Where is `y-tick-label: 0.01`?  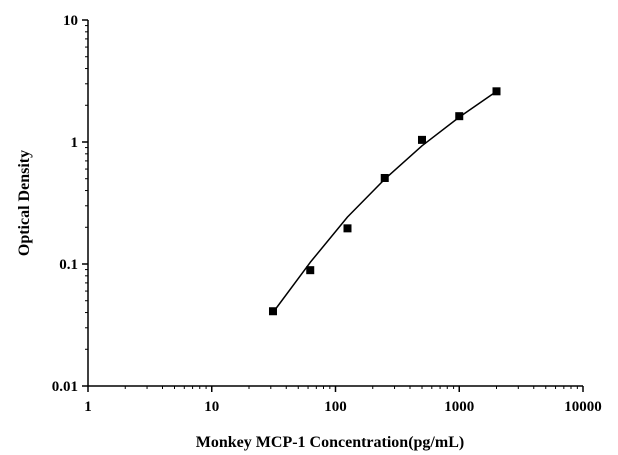
y-tick-label: 0.01 is located at coordinates (65, 387).